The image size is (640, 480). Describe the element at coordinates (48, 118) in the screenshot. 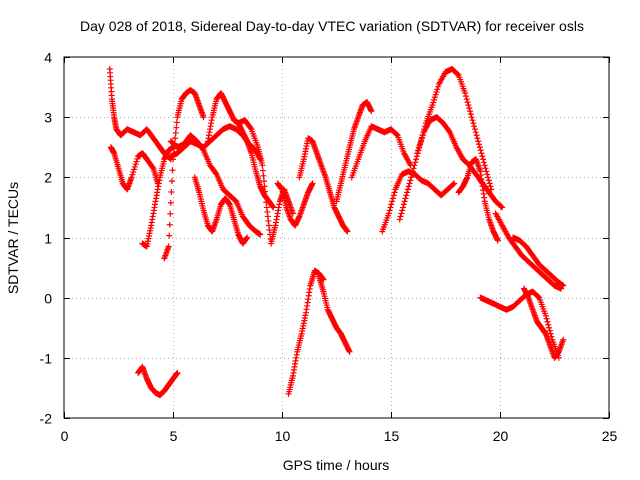

I see `y-tick-label: 3` at that location.